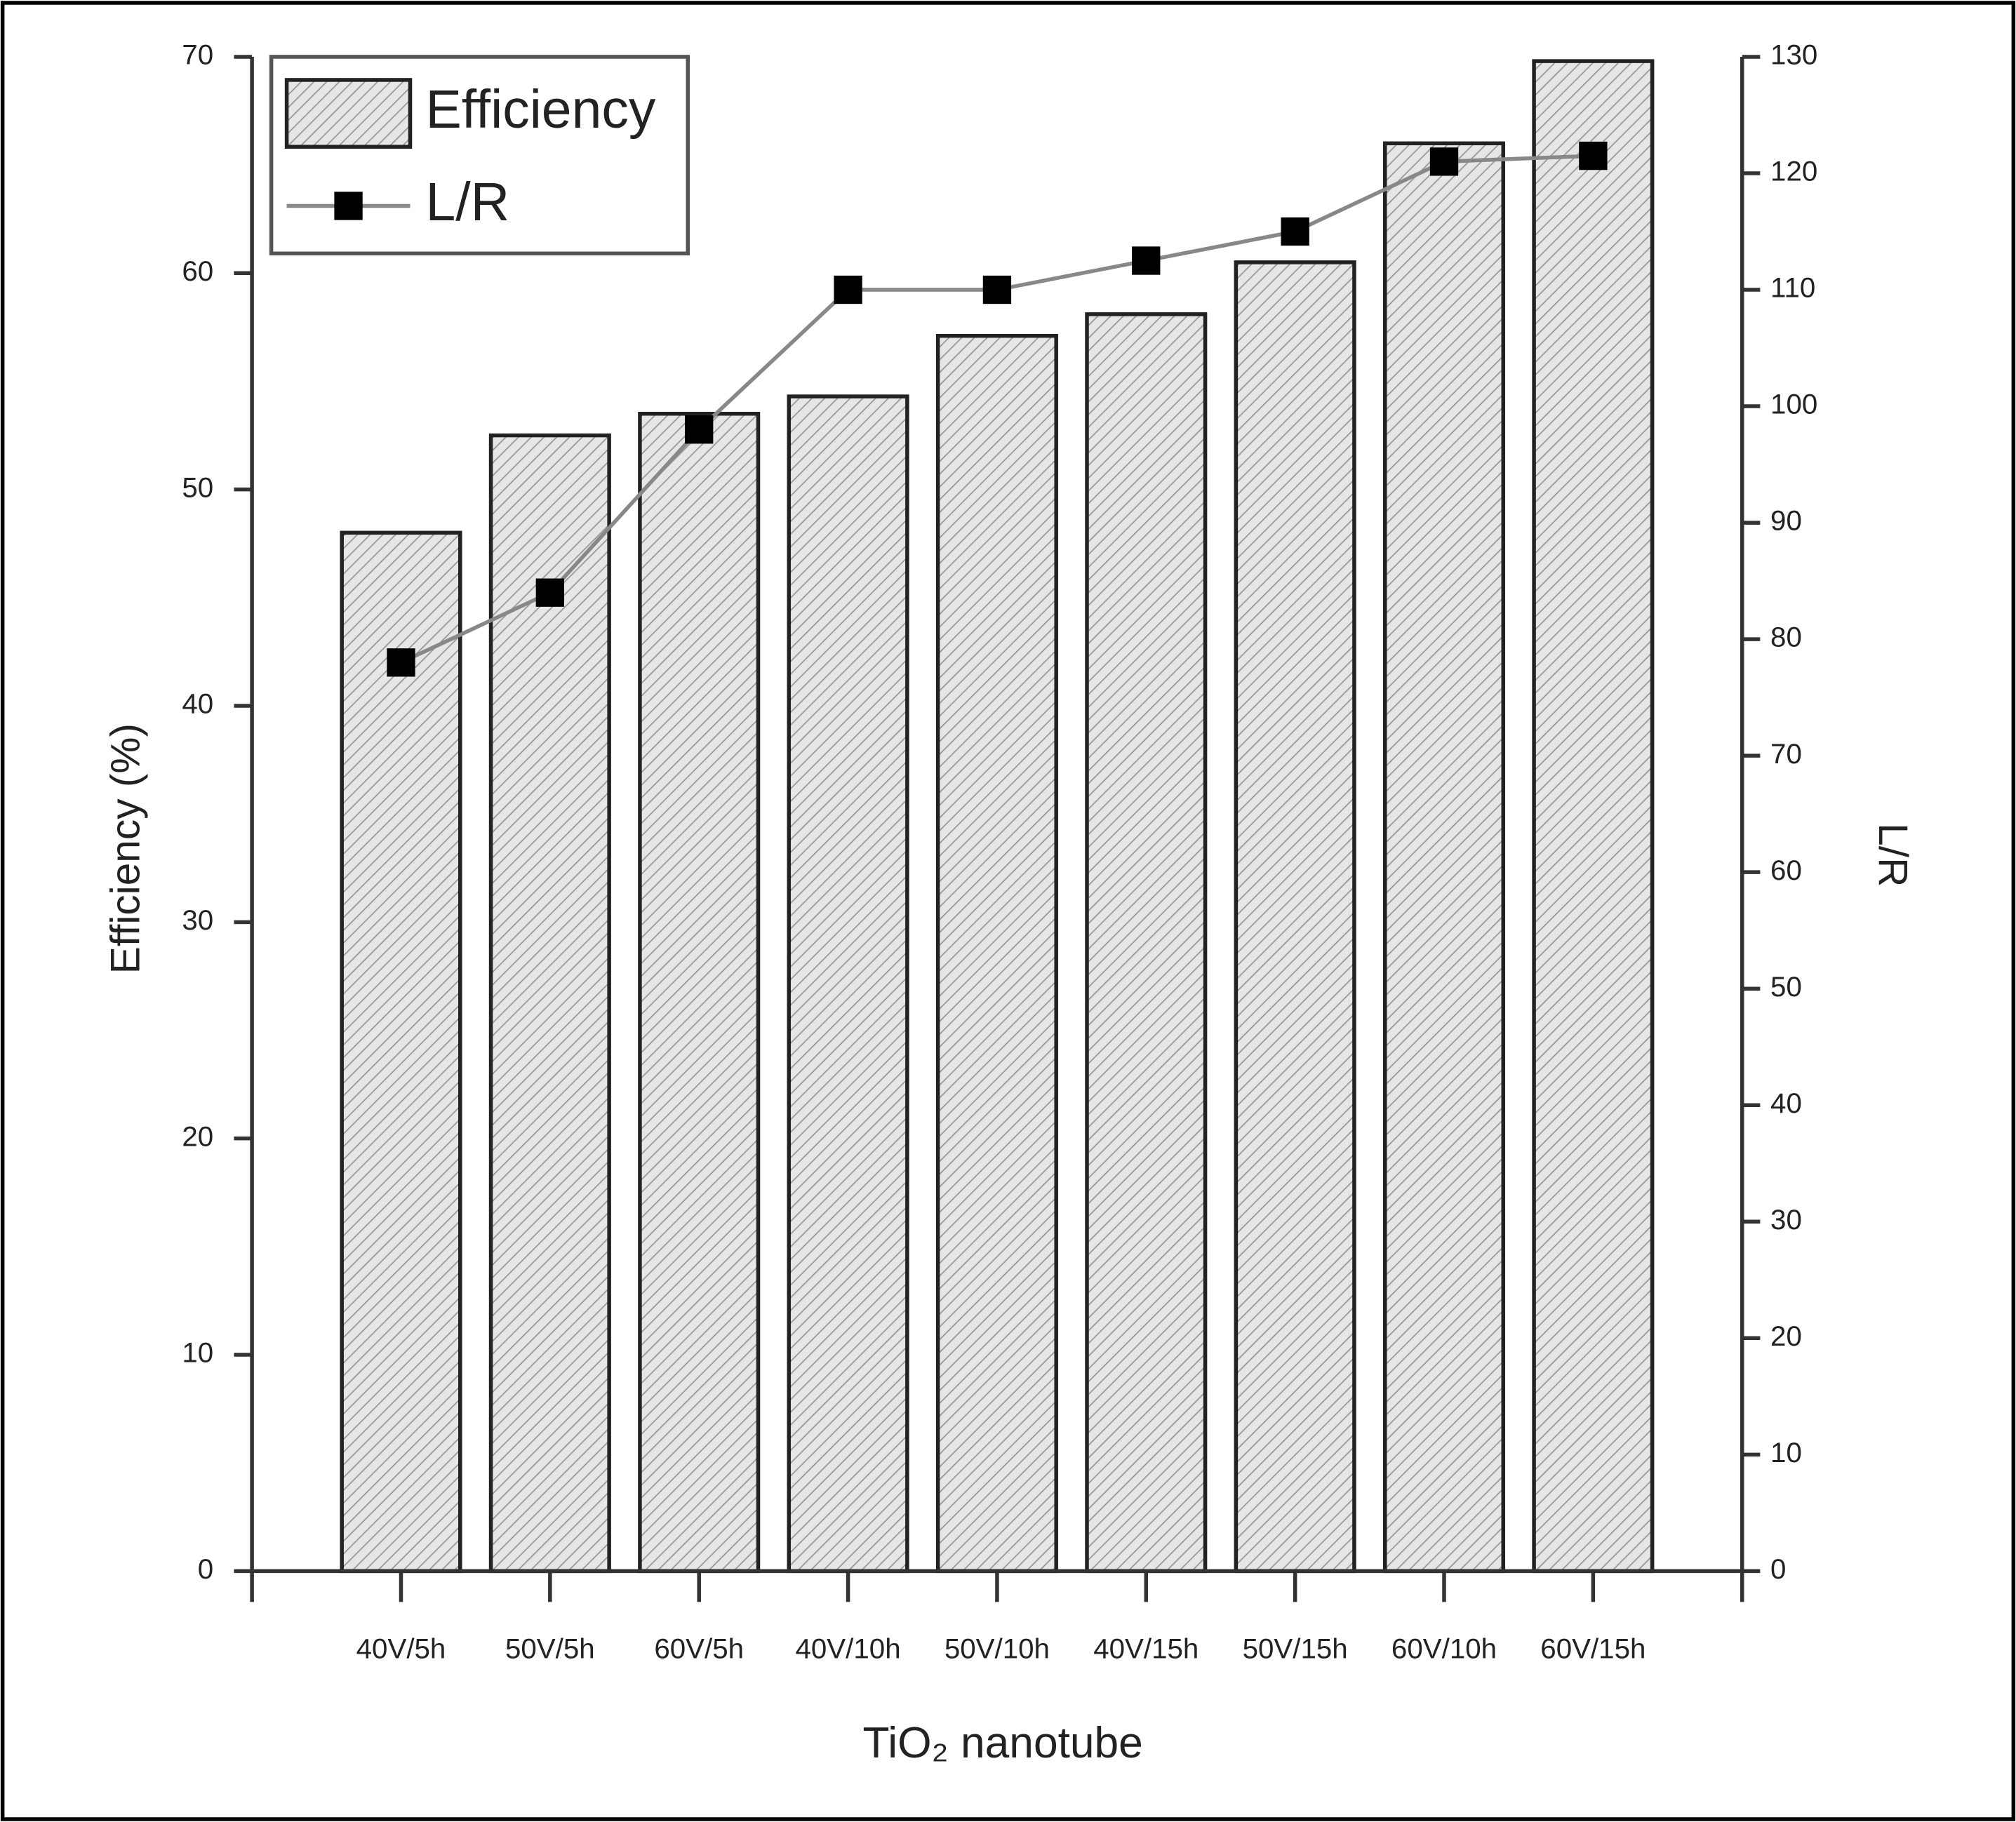  I want to click on y2-tick-label: 90, so click(1786, 521).